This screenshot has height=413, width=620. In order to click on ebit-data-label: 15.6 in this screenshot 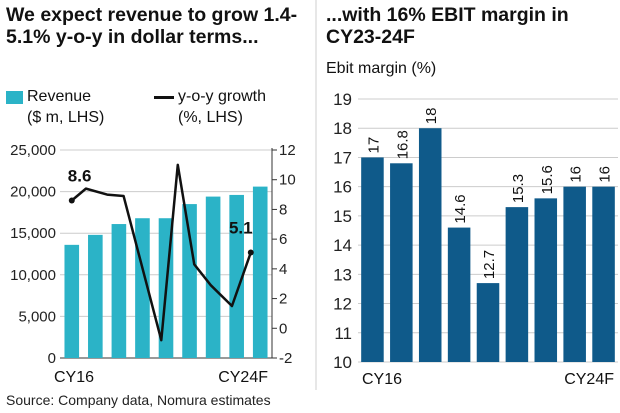, I will do `click(547, 179)`.